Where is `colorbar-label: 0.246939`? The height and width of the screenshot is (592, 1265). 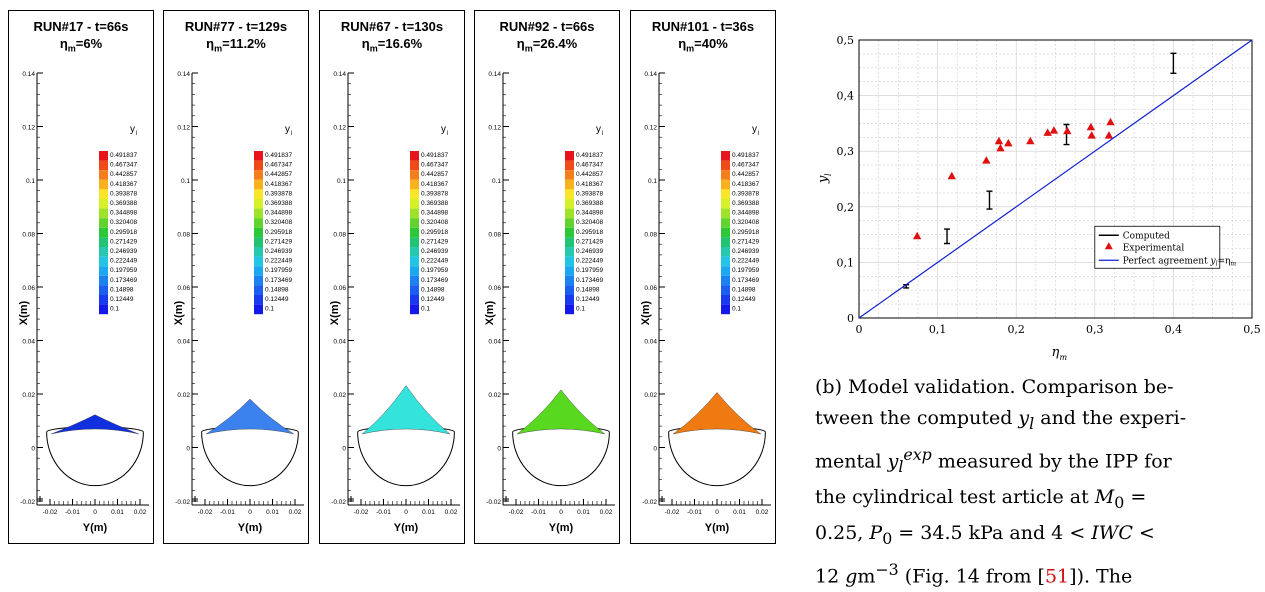 colorbar-label: 0.246939 is located at coordinates (123, 251).